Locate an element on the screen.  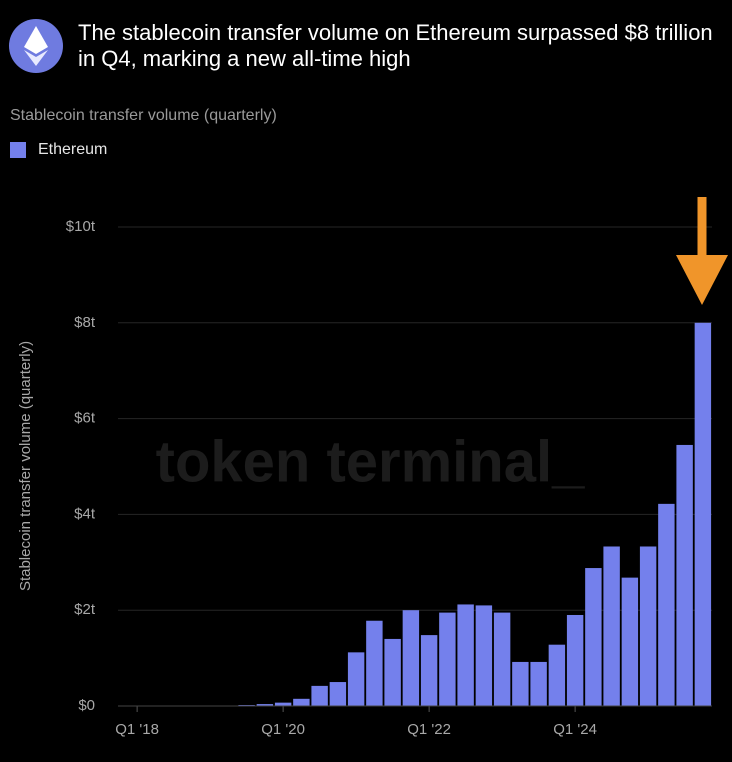
legend-label: Ethereum is located at coordinates (73, 149).